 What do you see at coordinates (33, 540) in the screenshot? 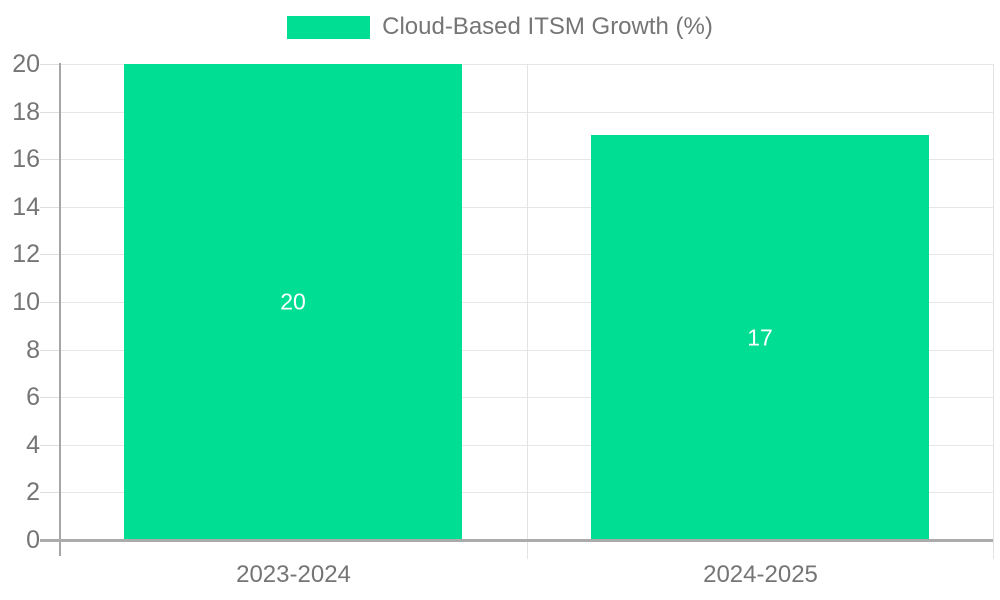
I see `y-tick-label: 0` at bounding box center [33, 540].